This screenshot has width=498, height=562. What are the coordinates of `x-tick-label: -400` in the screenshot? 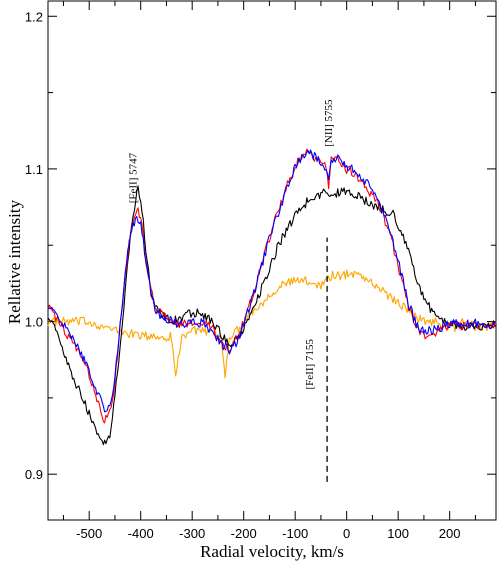 It's located at (141, 533).